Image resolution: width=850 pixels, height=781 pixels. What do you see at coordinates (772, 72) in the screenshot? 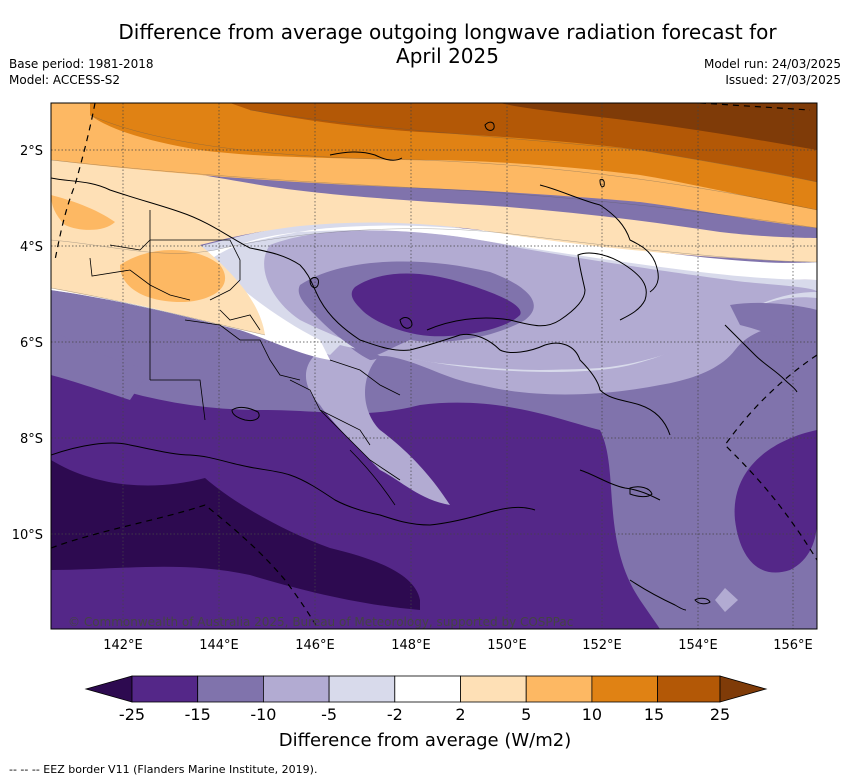
I see `meta-right: Model run: 24/03/2025 Issued: 27/03/2025` at bounding box center [772, 72].